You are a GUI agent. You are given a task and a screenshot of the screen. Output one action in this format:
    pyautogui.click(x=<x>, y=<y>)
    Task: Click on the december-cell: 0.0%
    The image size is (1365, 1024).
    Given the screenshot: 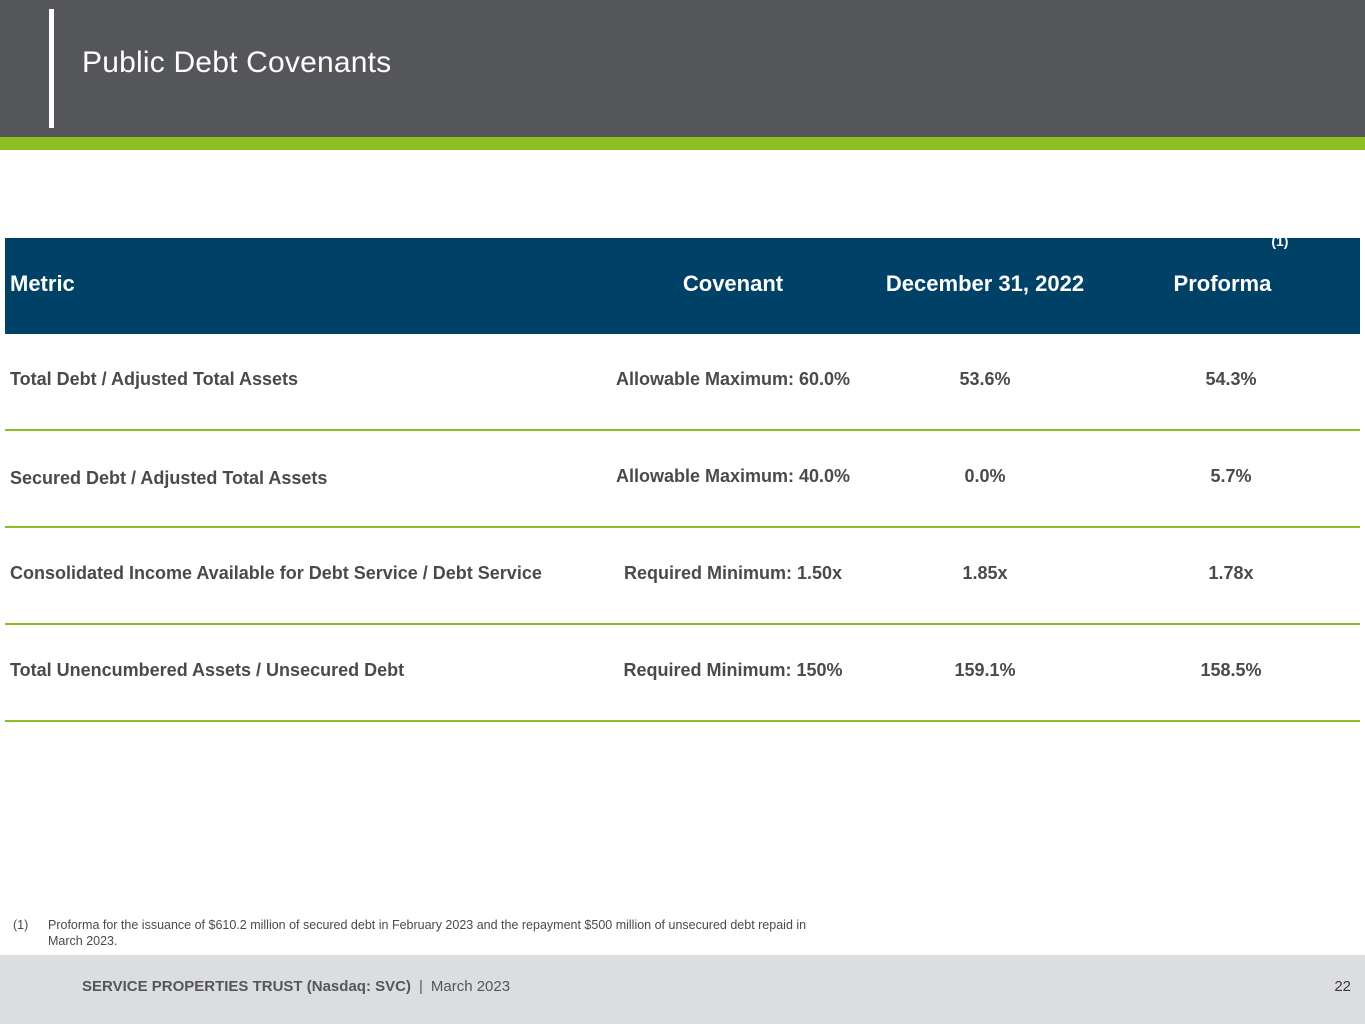 What is the action you would take?
    pyautogui.click(x=985, y=476)
    